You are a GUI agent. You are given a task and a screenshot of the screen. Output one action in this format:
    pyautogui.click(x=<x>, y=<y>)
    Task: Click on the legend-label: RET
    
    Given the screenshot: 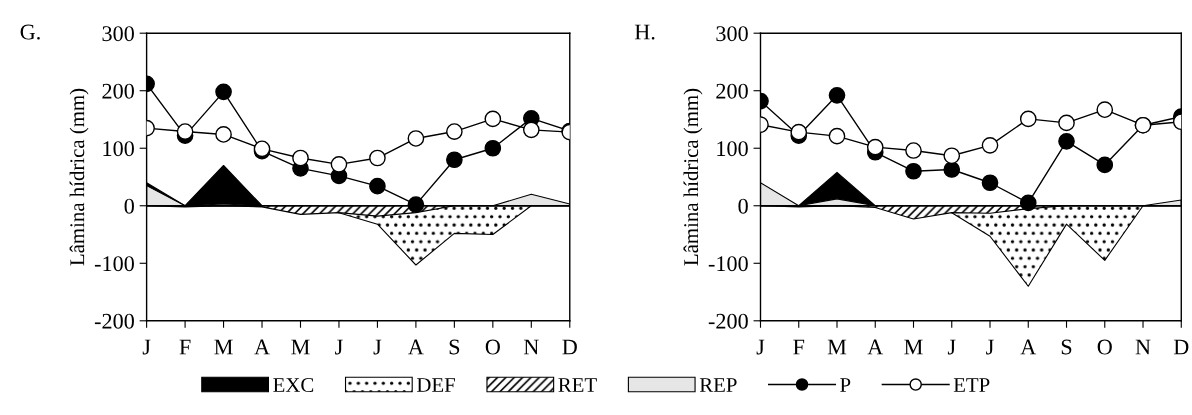 What is the action you would take?
    pyautogui.click(x=577, y=385)
    